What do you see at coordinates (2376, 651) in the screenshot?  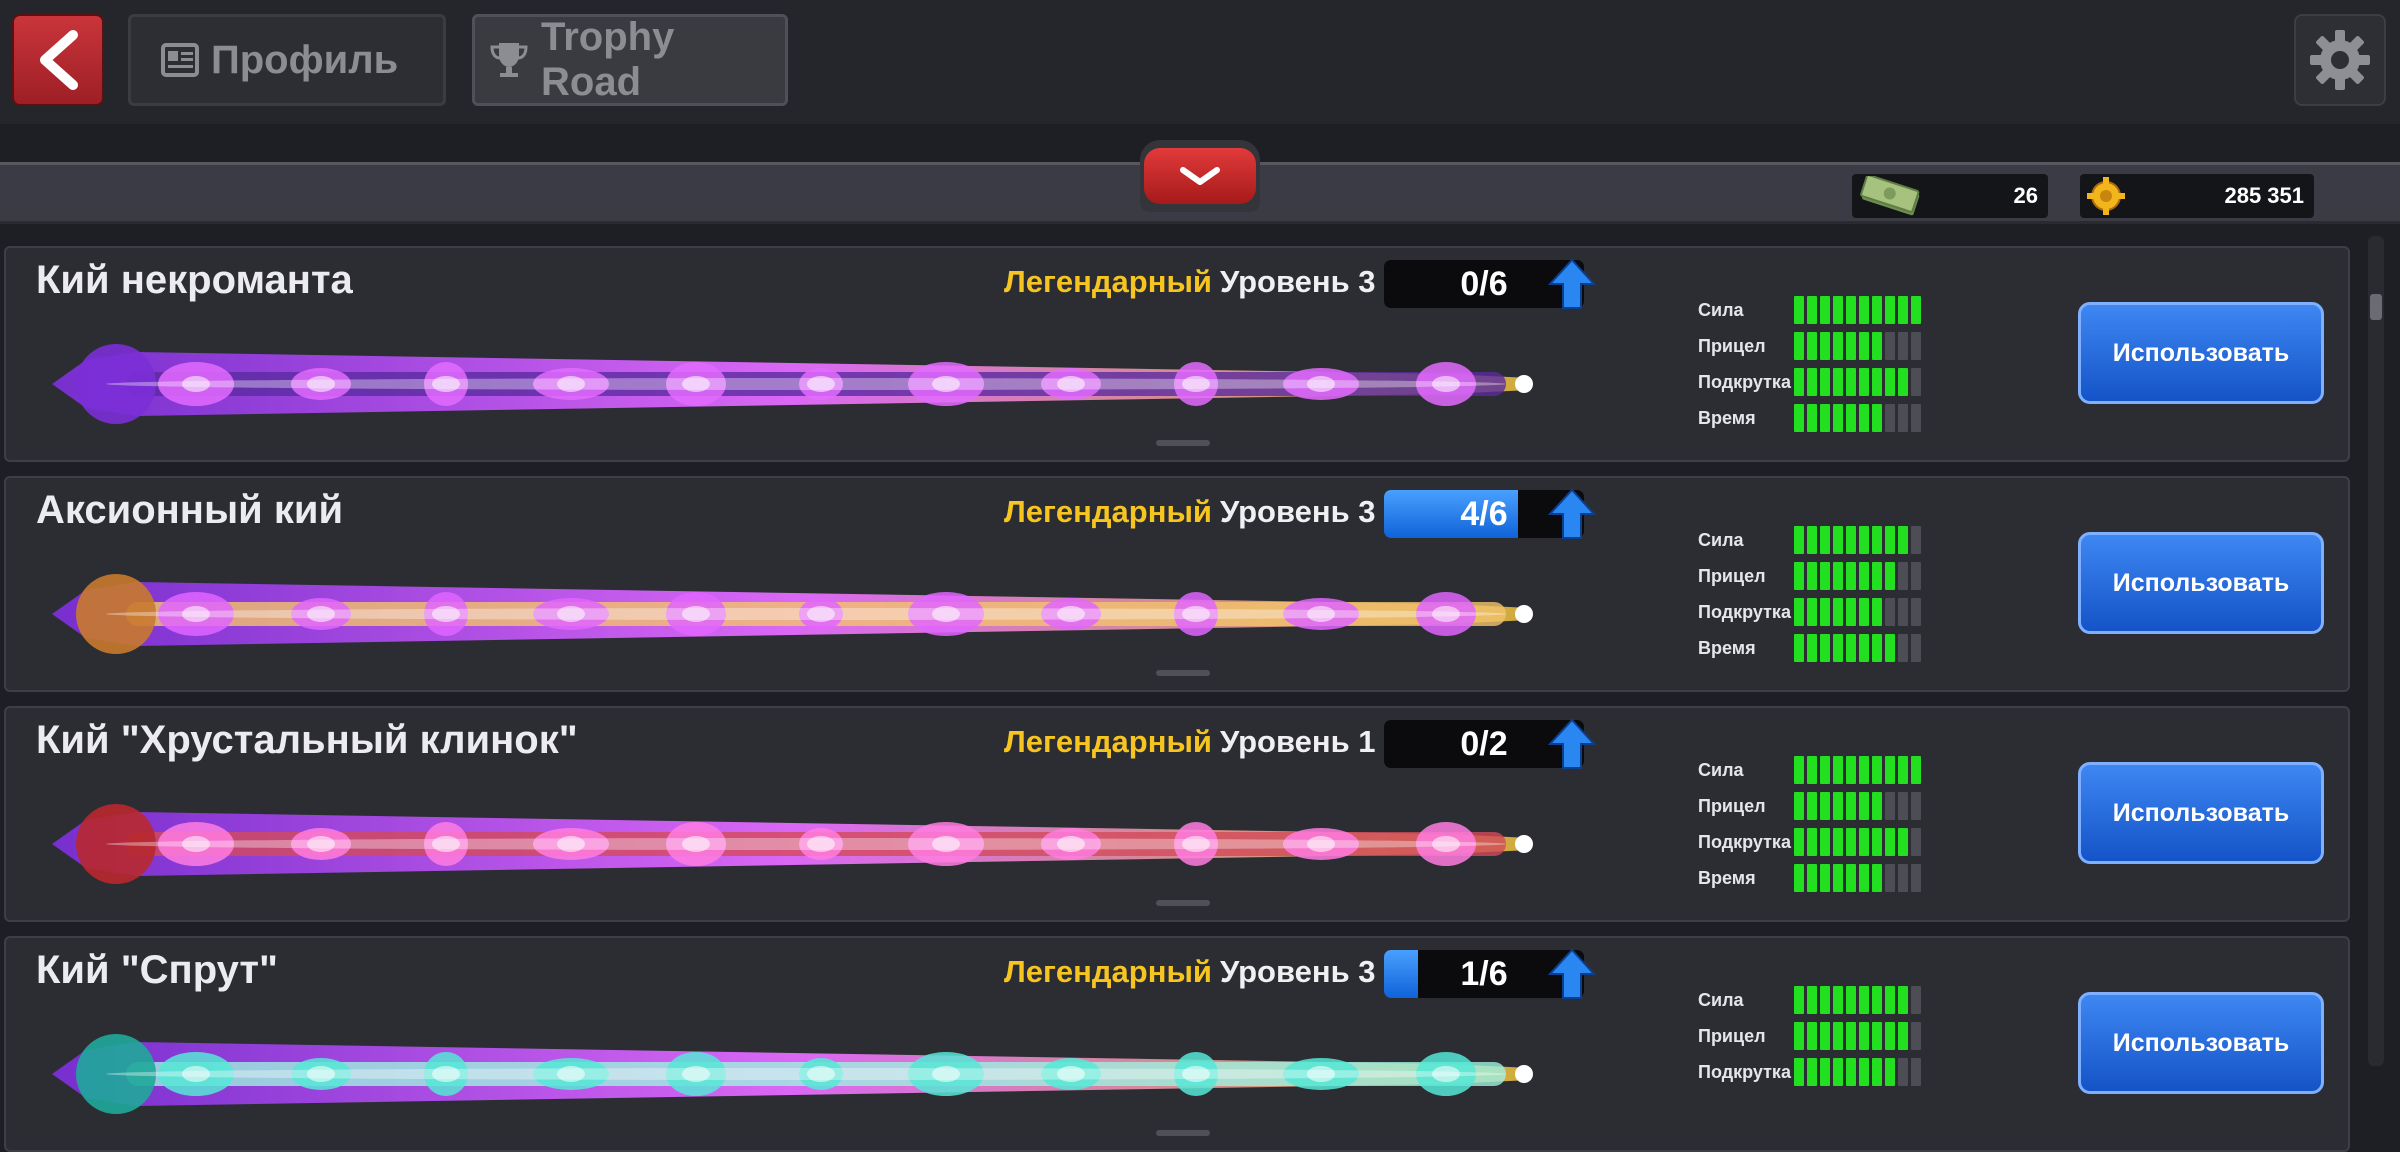 I see `scrollbar` at bounding box center [2376, 651].